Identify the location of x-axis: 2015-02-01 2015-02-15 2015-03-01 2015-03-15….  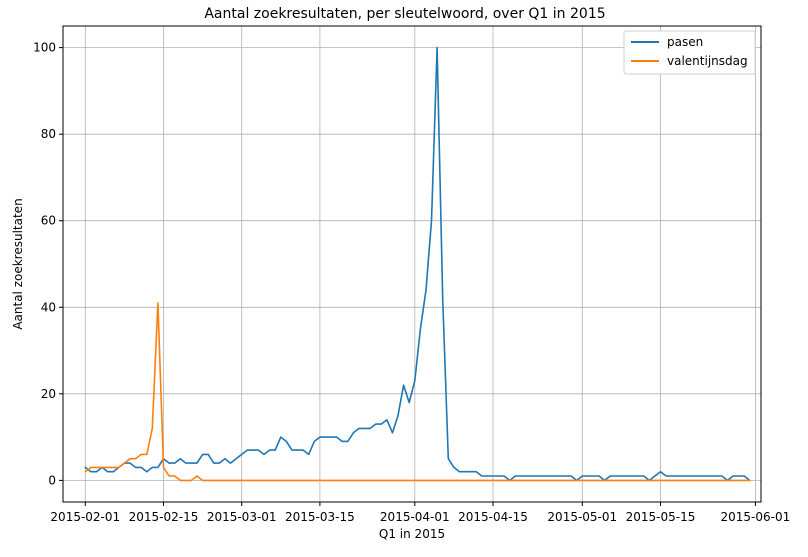
(420, 513).